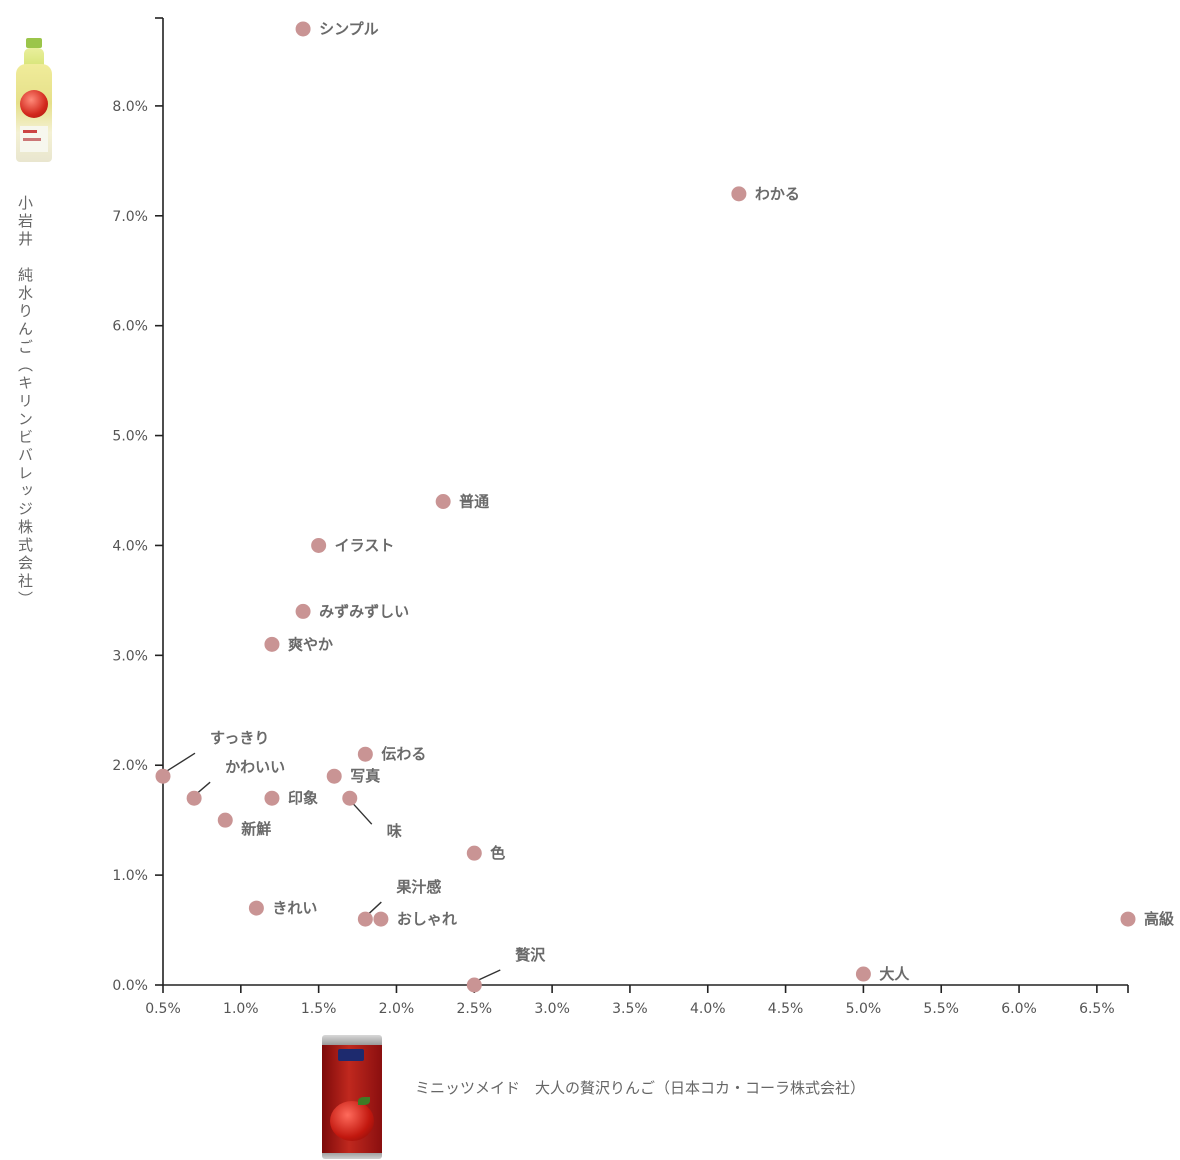 This screenshot has height=1160, width=1180. I want to click on y-ticks: 0.0% 1.0% 2.0% 3.0% 4.0% 5.0% 6.0% 7.0% 8.0%, so click(137, 546).